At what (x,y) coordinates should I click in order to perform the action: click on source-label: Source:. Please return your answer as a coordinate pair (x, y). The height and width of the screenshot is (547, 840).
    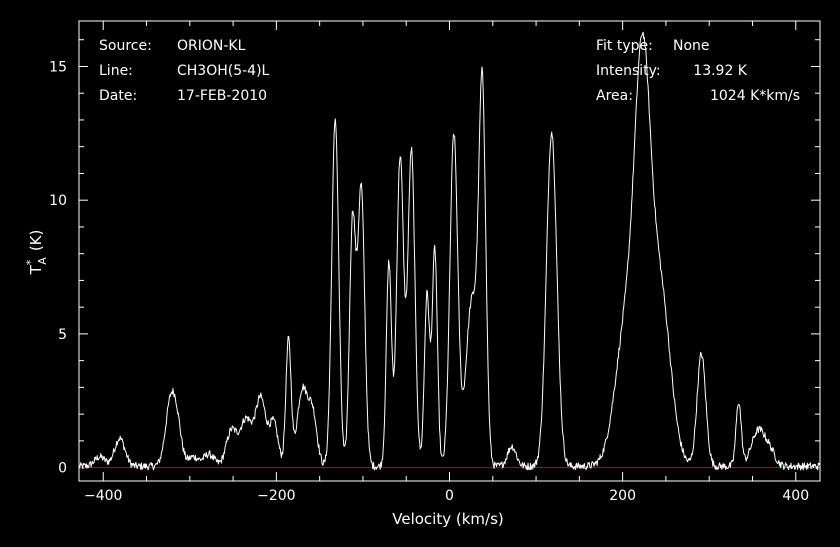
    Looking at the image, I should click on (125, 46).